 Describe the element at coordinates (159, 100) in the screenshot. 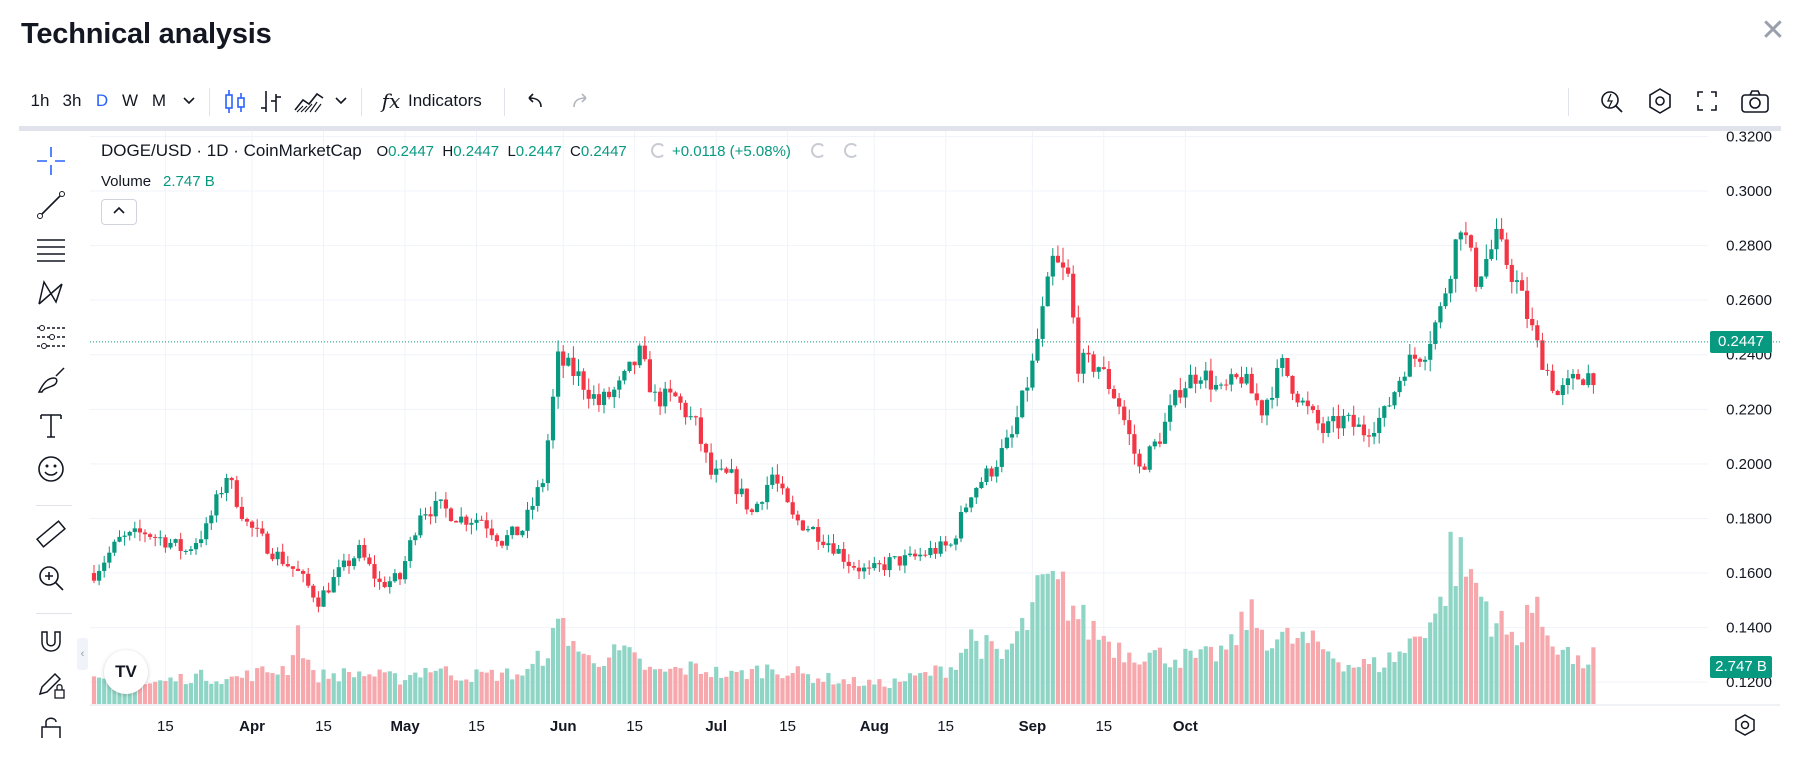

I see `interval-m-button: M` at that location.